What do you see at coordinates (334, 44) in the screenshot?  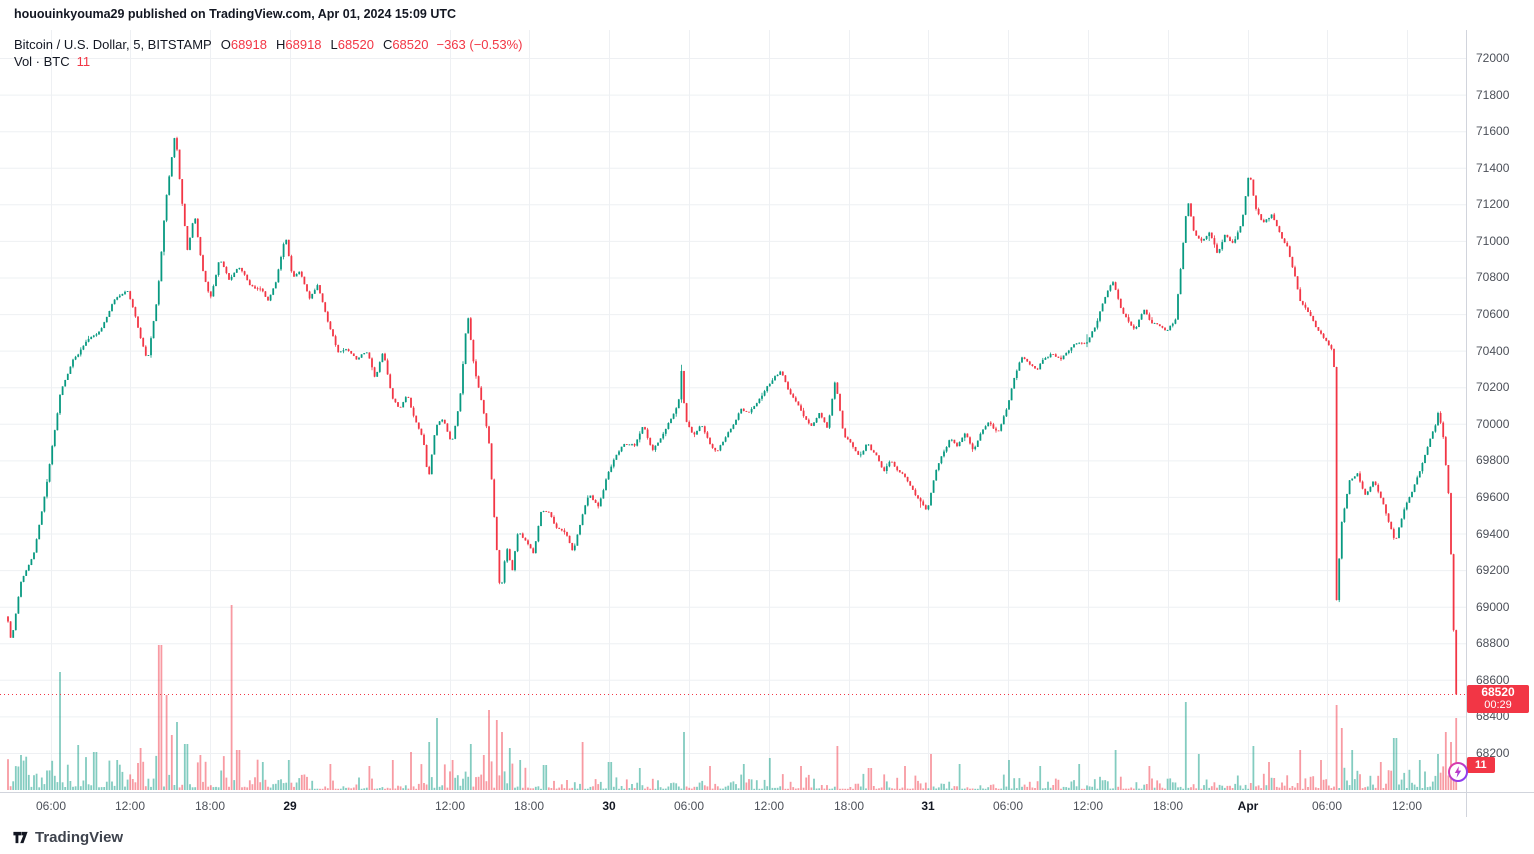 I see `low-label: L` at bounding box center [334, 44].